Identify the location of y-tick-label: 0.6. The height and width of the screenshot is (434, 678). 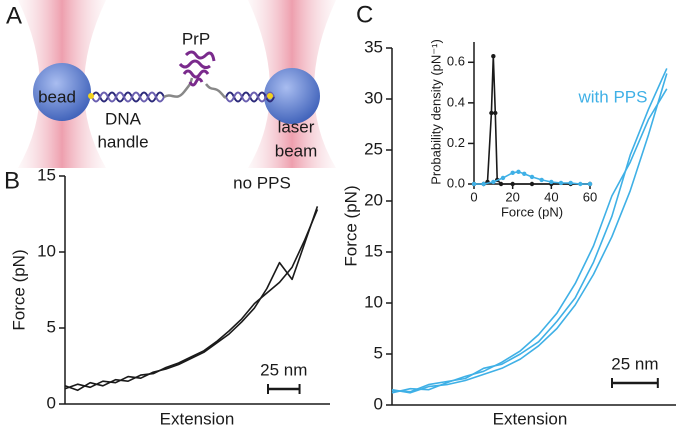
(456, 61).